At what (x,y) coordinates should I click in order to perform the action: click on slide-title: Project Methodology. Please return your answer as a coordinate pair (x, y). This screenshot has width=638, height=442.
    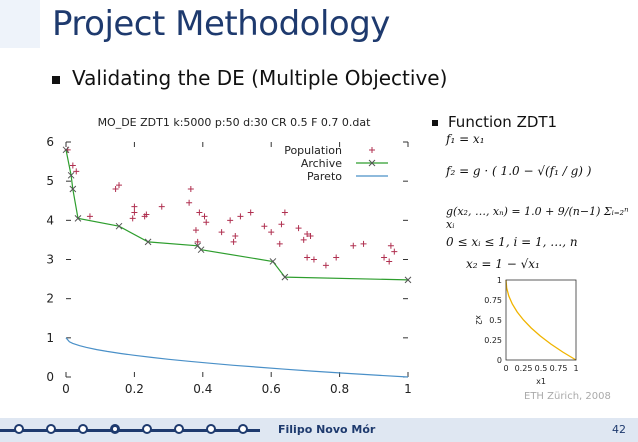
    Looking at the image, I should click on (221, 24).